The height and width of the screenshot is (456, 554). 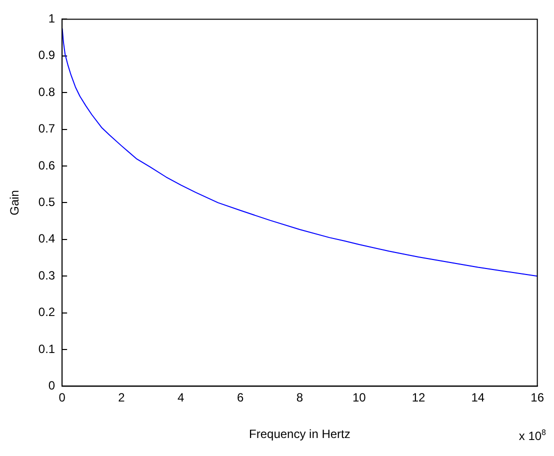 What do you see at coordinates (47, 239) in the screenshot?
I see `y-tick-label: 0.4` at bounding box center [47, 239].